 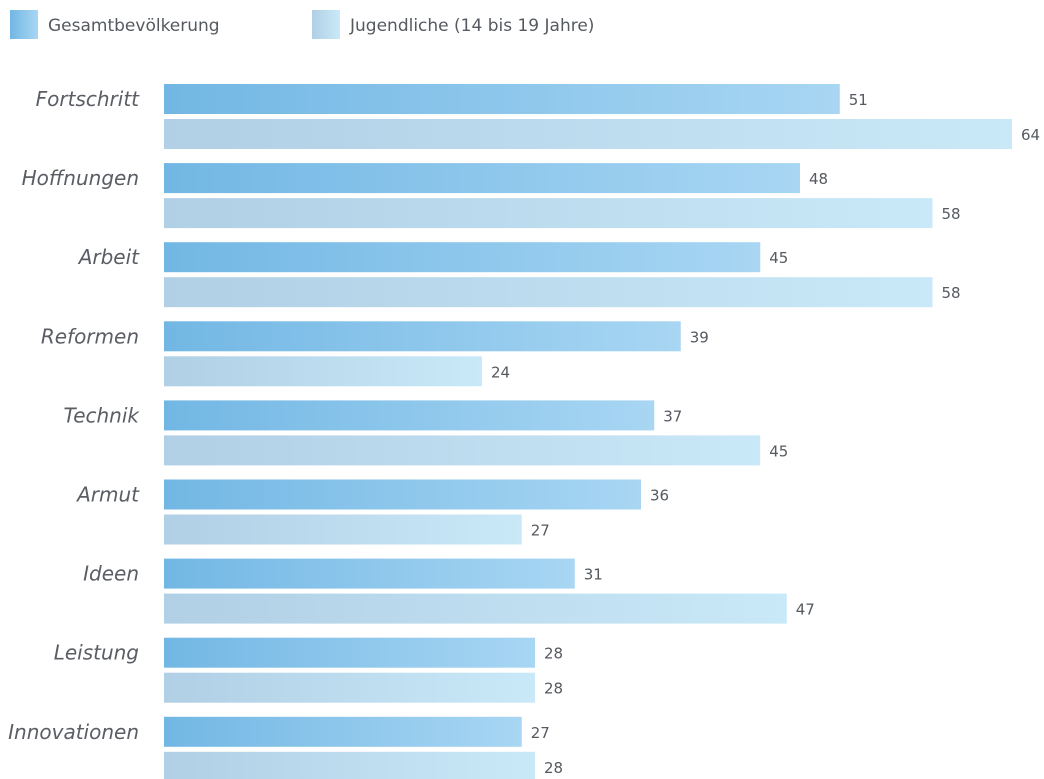 What do you see at coordinates (73, 732) in the screenshot?
I see `category-label: Innovationen` at bounding box center [73, 732].